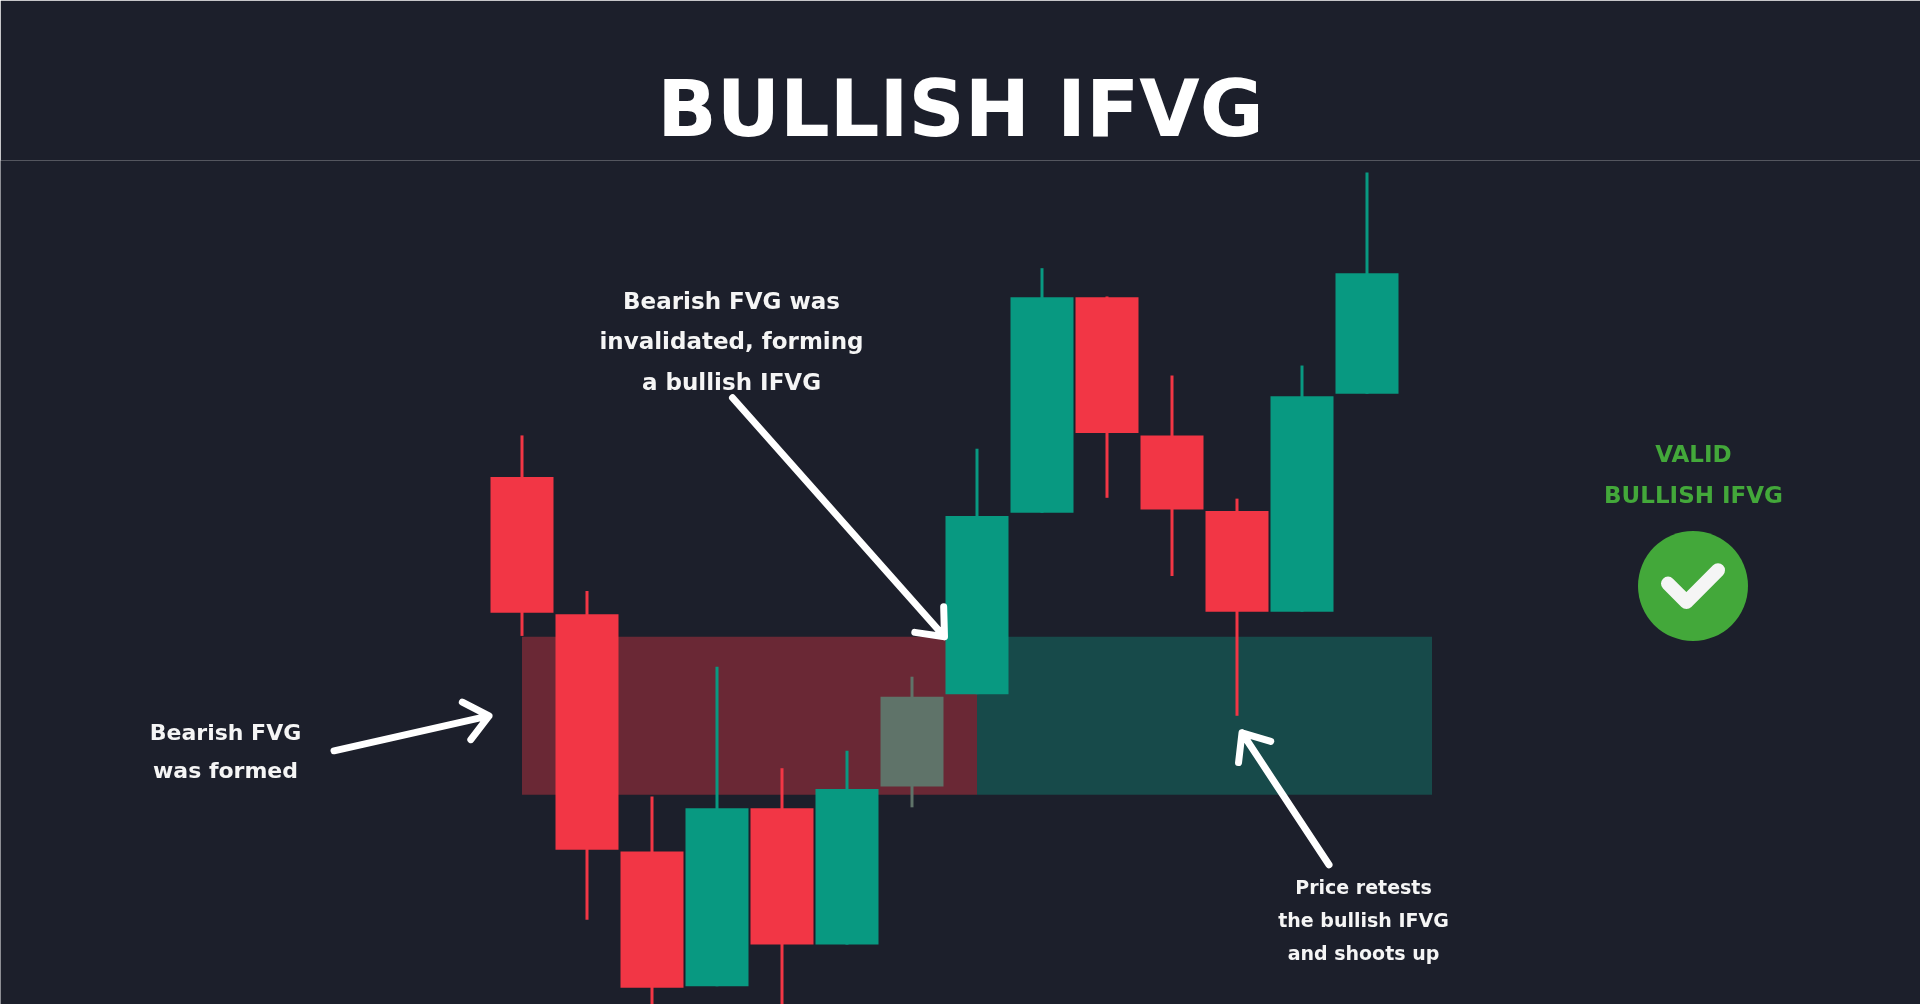 The image size is (1920, 1004). What do you see at coordinates (960, 108) in the screenshot?
I see `chart-title: BULLISH IFVG` at bounding box center [960, 108].